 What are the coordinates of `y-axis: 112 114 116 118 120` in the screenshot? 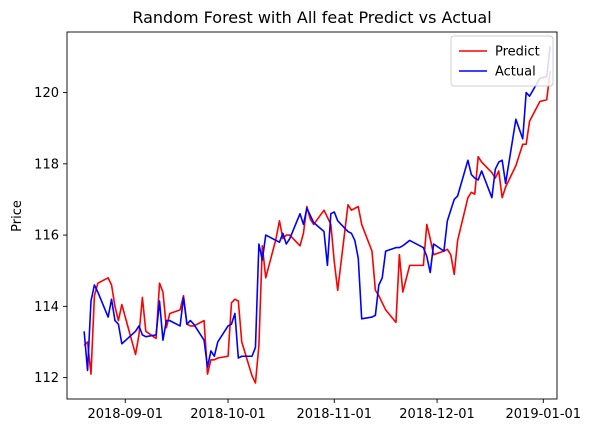 It's located at (50, 236).